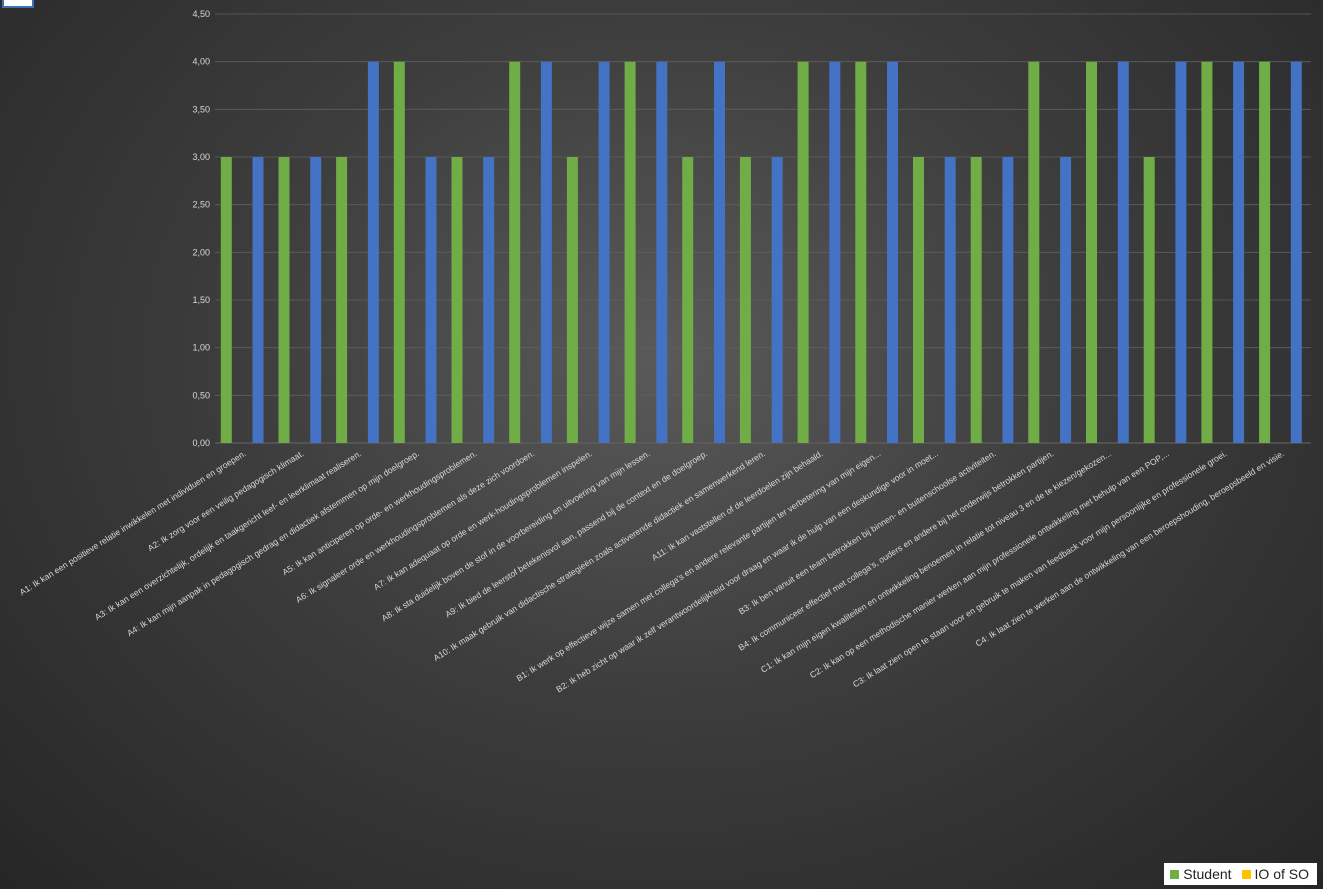 This screenshot has width=1323, height=889. Describe the element at coordinates (201, 252) in the screenshot. I see `y-tick-label: 2,00` at that location.